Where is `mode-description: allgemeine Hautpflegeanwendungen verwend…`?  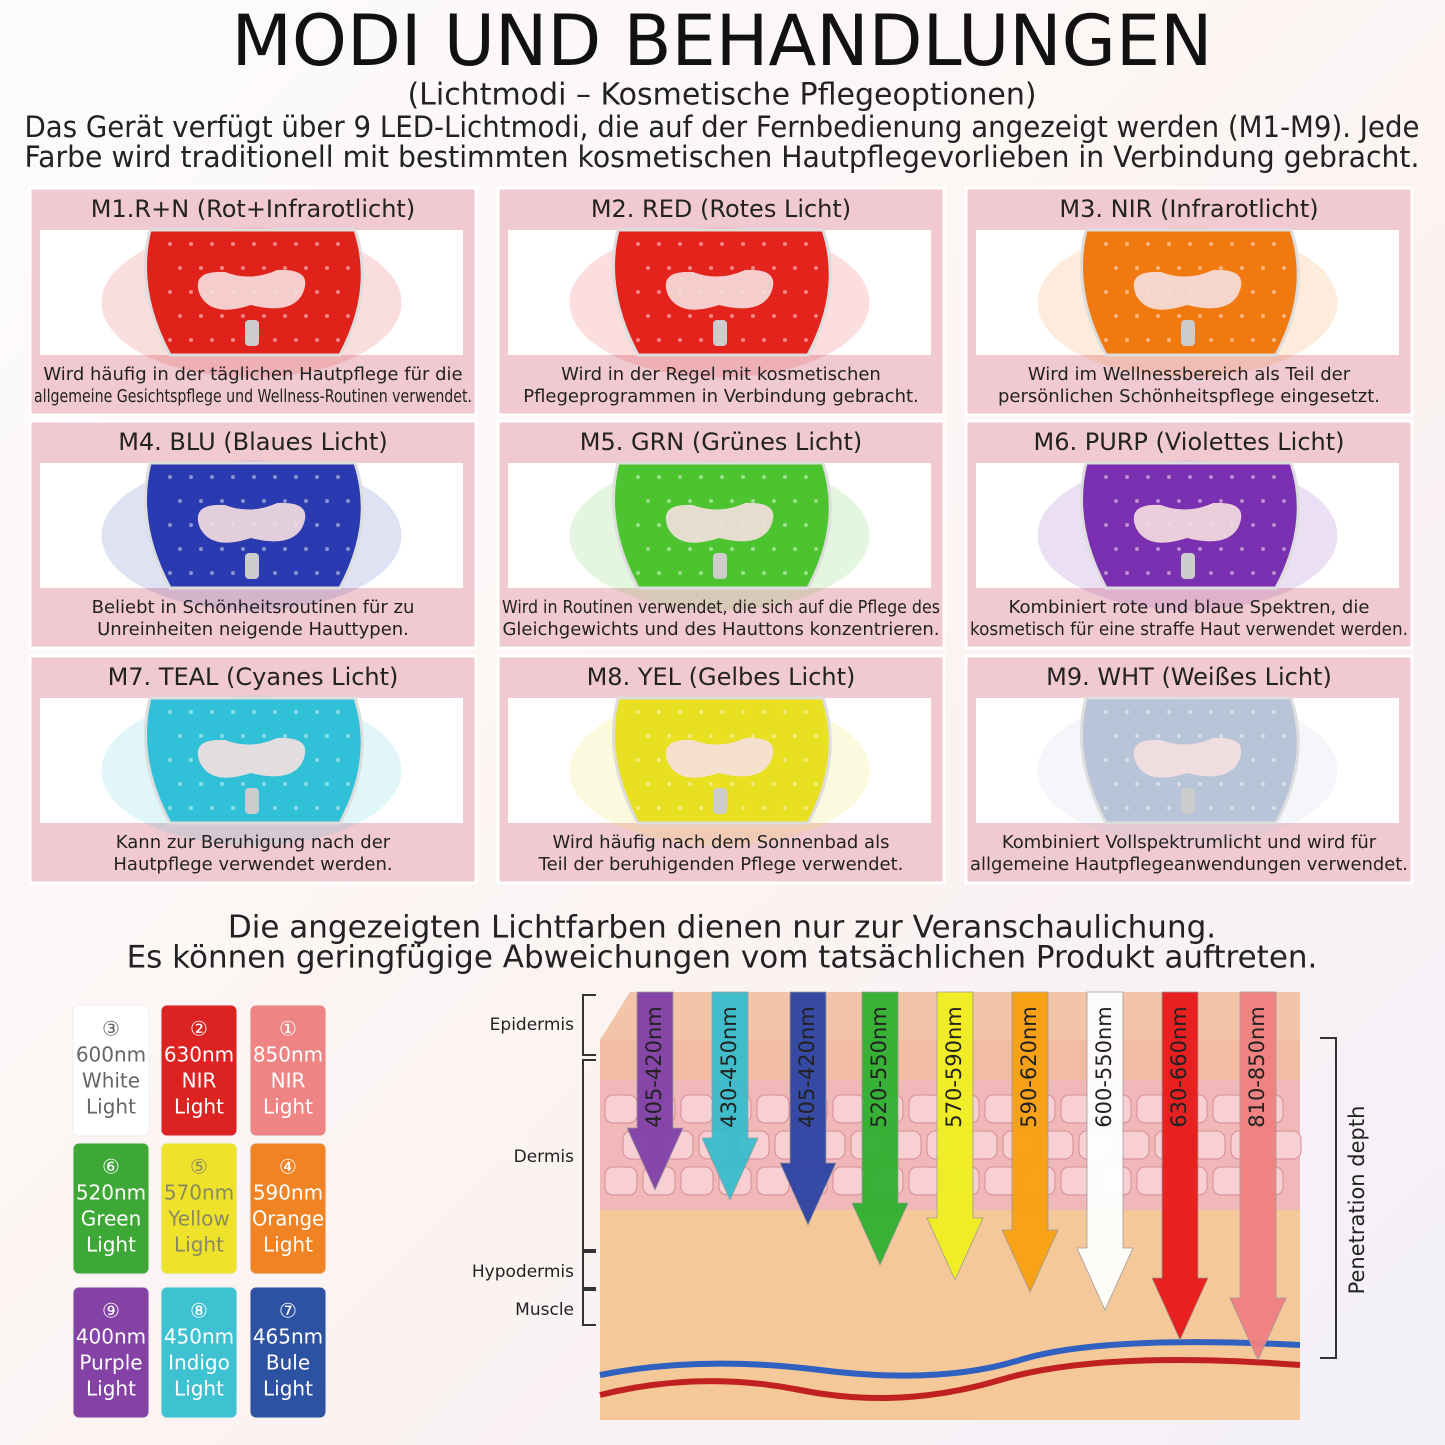 mode-description: allgemeine Hautpflegeanwendungen verwend… is located at coordinates (1189, 864).